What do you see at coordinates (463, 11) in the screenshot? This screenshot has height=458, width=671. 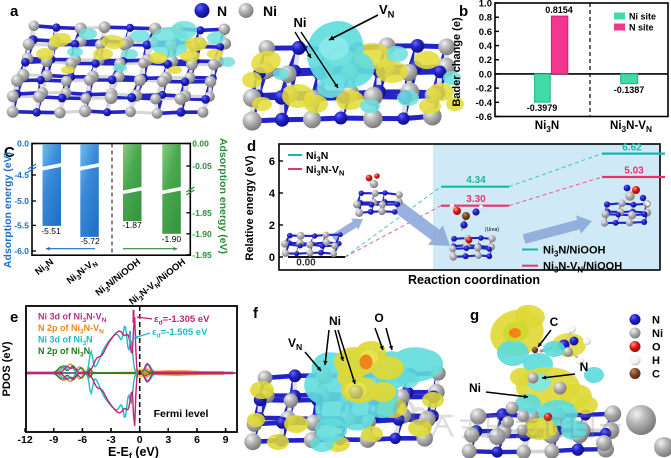 I see `svg-text: b` at bounding box center [463, 11].